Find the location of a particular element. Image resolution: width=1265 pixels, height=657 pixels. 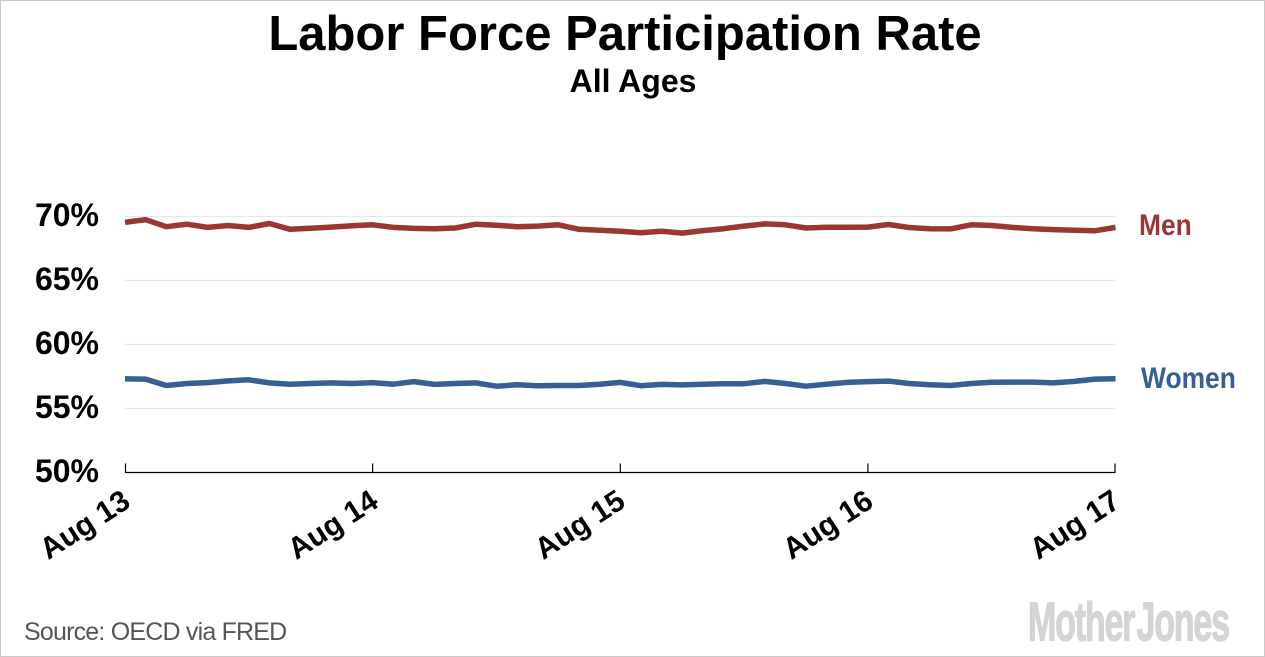

svg-text: Jones is located at coordinates (1183, 622).